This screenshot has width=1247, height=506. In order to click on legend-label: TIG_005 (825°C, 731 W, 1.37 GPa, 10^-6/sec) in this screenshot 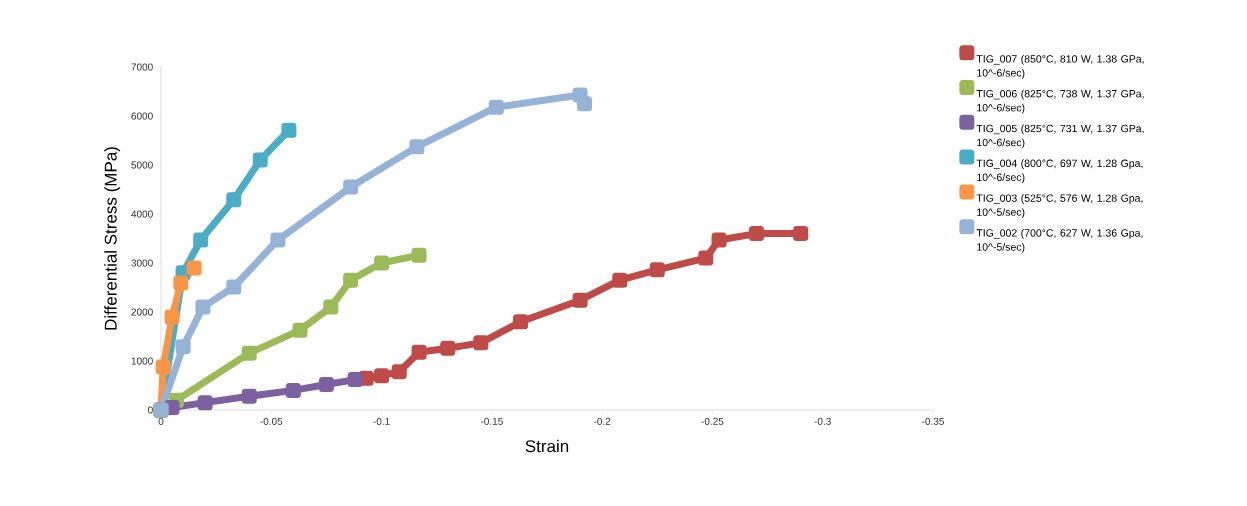, I will do `click(1060, 136)`.